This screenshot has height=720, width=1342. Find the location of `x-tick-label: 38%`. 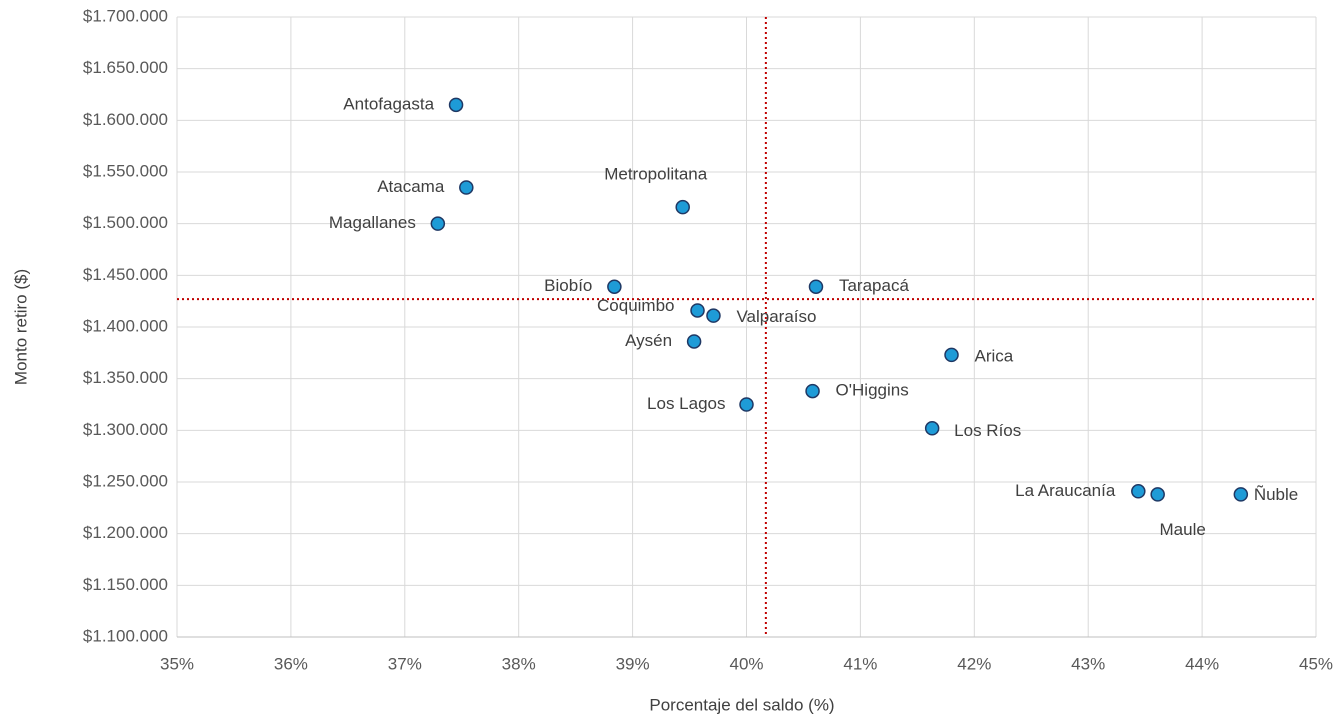

x-tick-label: 38% is located at coordinates (519, 663).